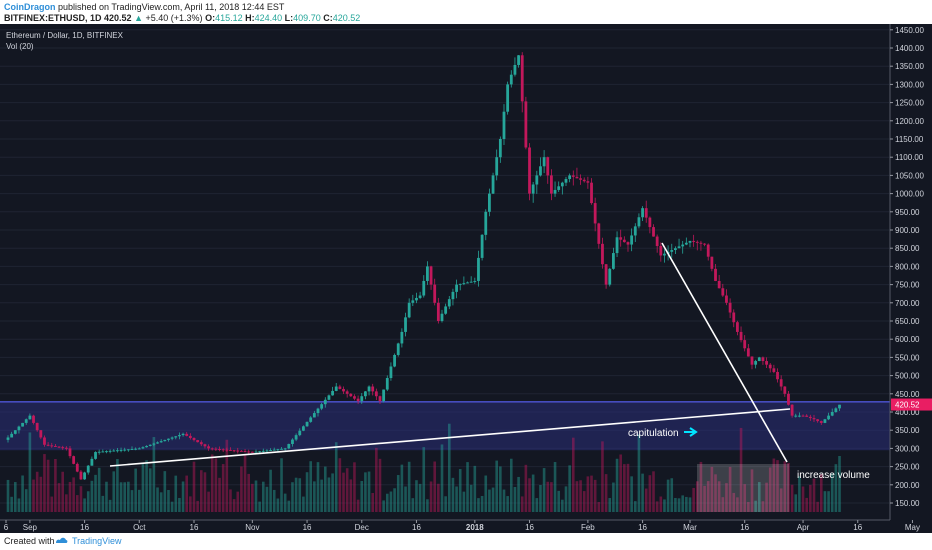 The image size is (932, 550). What do you see at coordinates (250, 18) in the screenshot?
I see `high-label: H:` at bounding box center [250, 18].